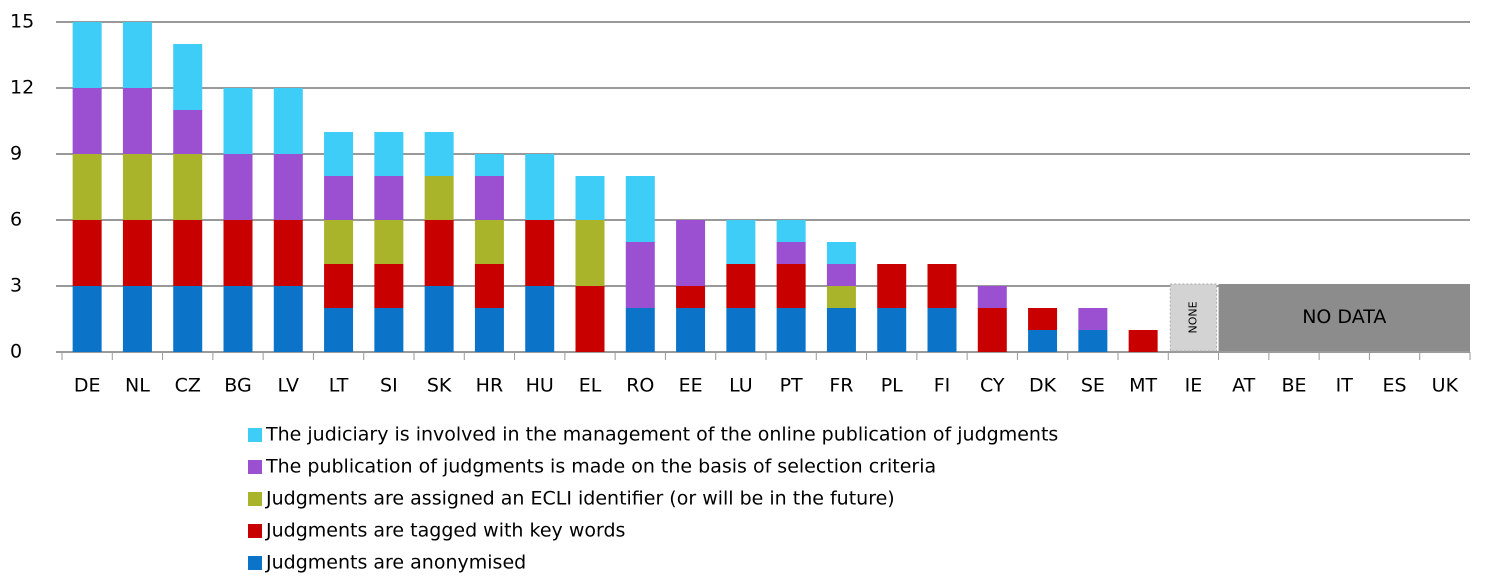 This screenshot has width=1491, height=588. What do you see at coordinates (16, 352) in the screenshot?
I see `y-tick-label: 0` at bounding box center [16, 352].